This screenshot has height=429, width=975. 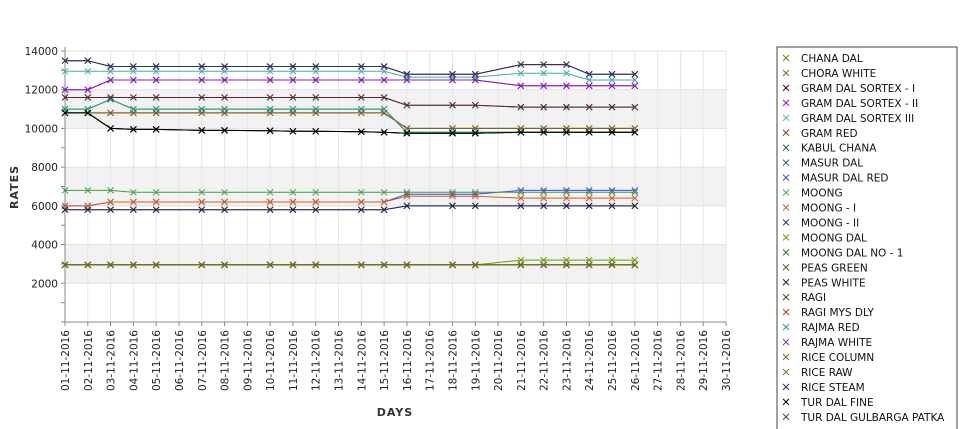 I want to click on legend-item: TUR DAL FINE, so click(x=828, y=403).